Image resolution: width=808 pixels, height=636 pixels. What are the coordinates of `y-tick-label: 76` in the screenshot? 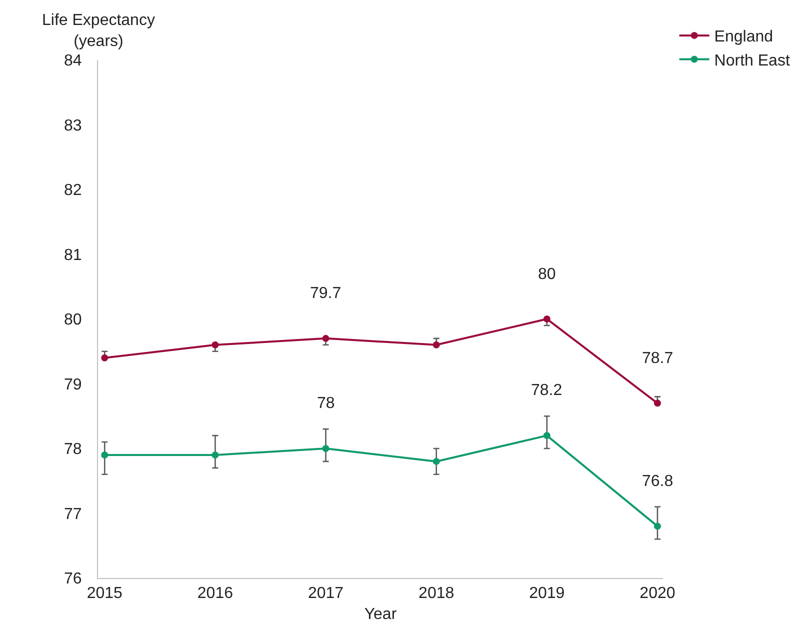 It's located at (73, 579).